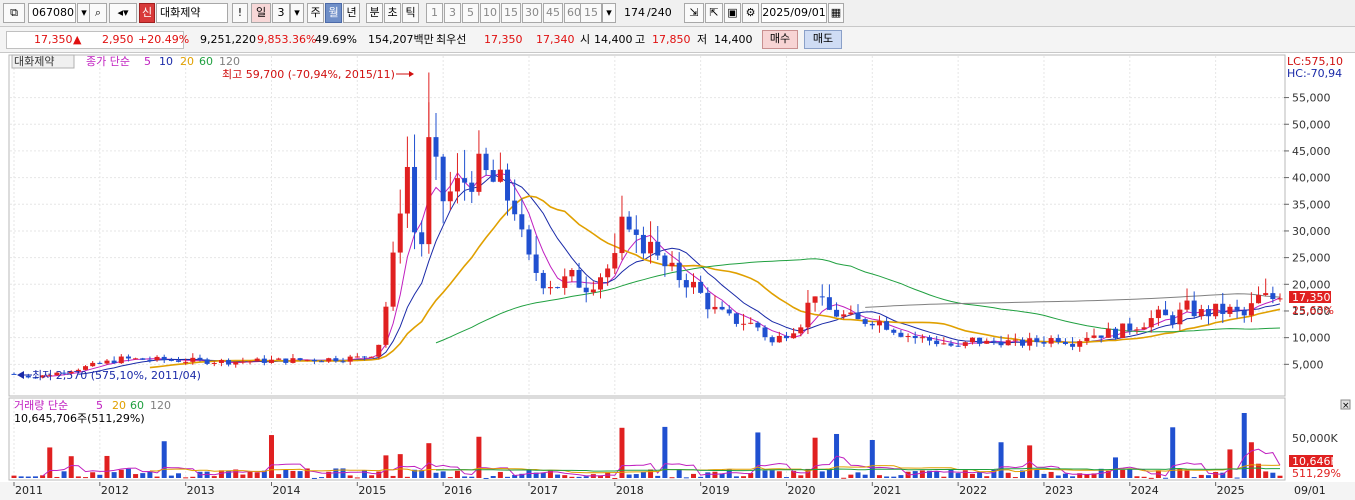  Describe the element at coordinates (714, 13) in the screenshot. I see `zoom-out-icon: ⇱` at that location.